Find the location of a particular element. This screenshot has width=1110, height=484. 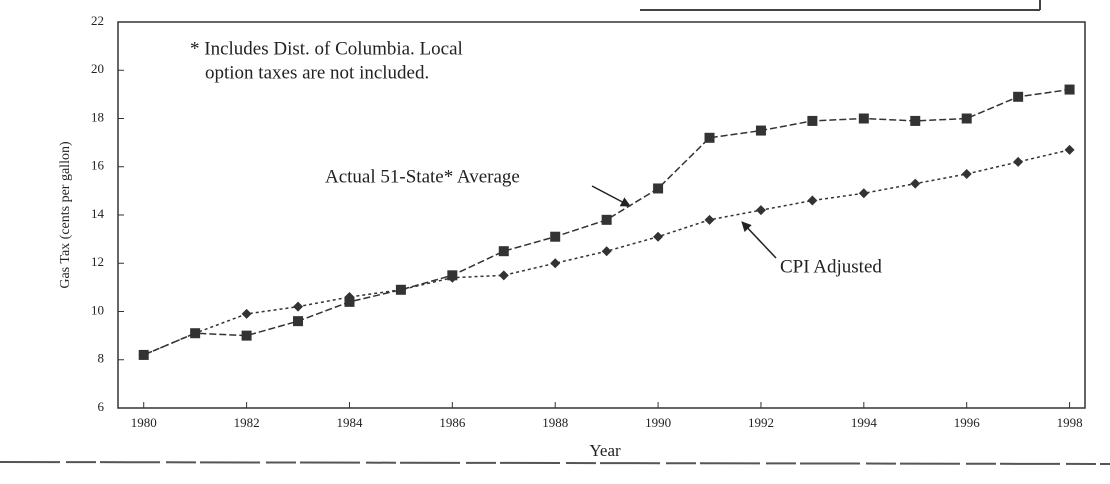

x-axis-label: Year is located at coordinates (605, 450).